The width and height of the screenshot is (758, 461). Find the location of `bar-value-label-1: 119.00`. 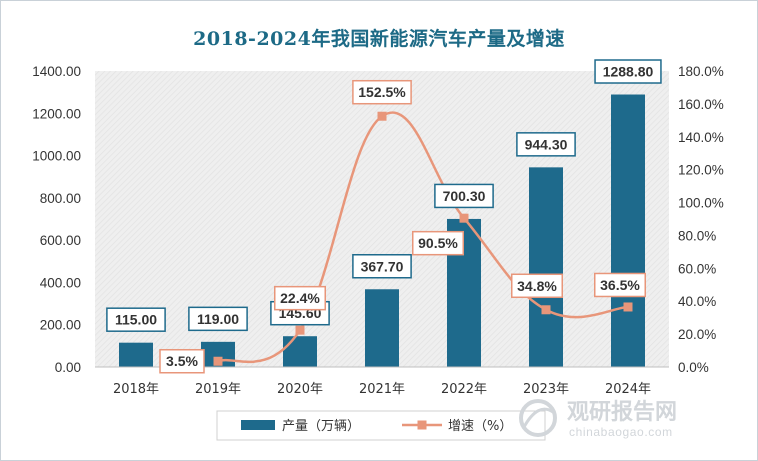

bar-value-label-1: 119.00 is located at coordinates (218, 319).